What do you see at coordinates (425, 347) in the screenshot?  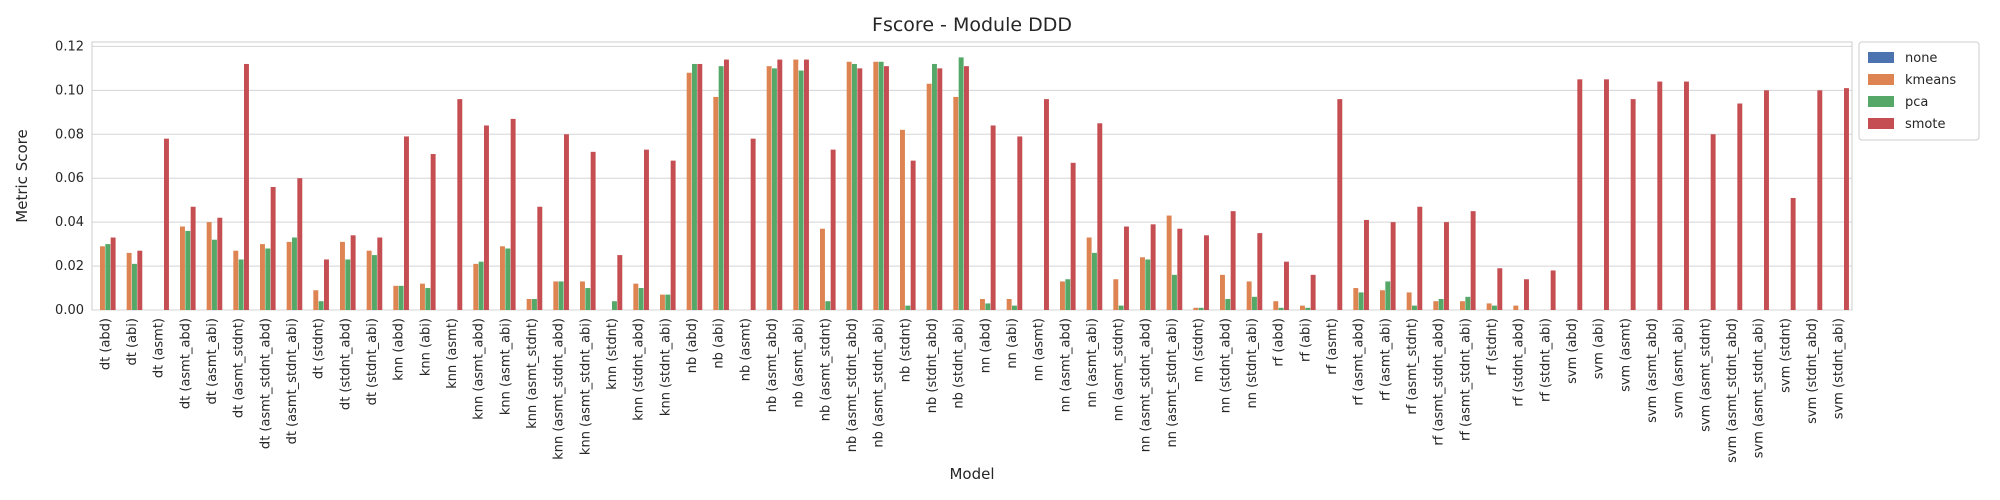 I see `x-tick-label: knn (abi)` at bounding box center [425, 347].